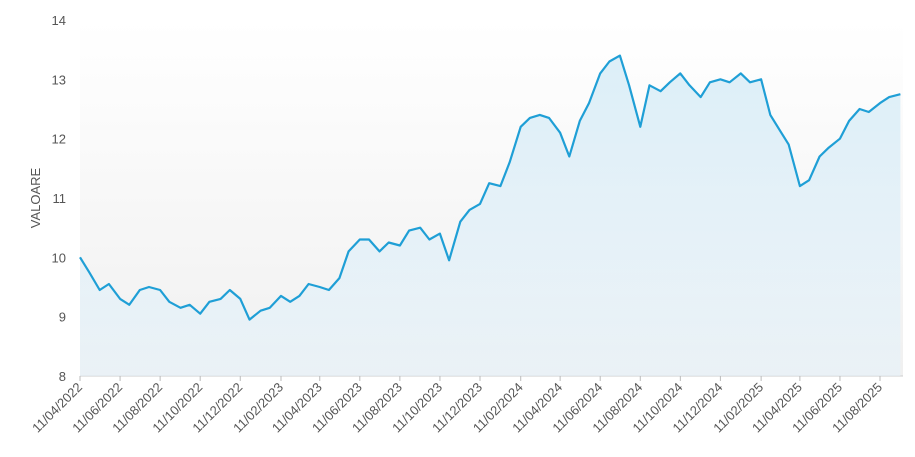 This screenshot has height=457, width=915. What do you see at coordinates (59, 20) in the screenshot?
I see `y-tick-label: 14` at bounding box center [59, 20].